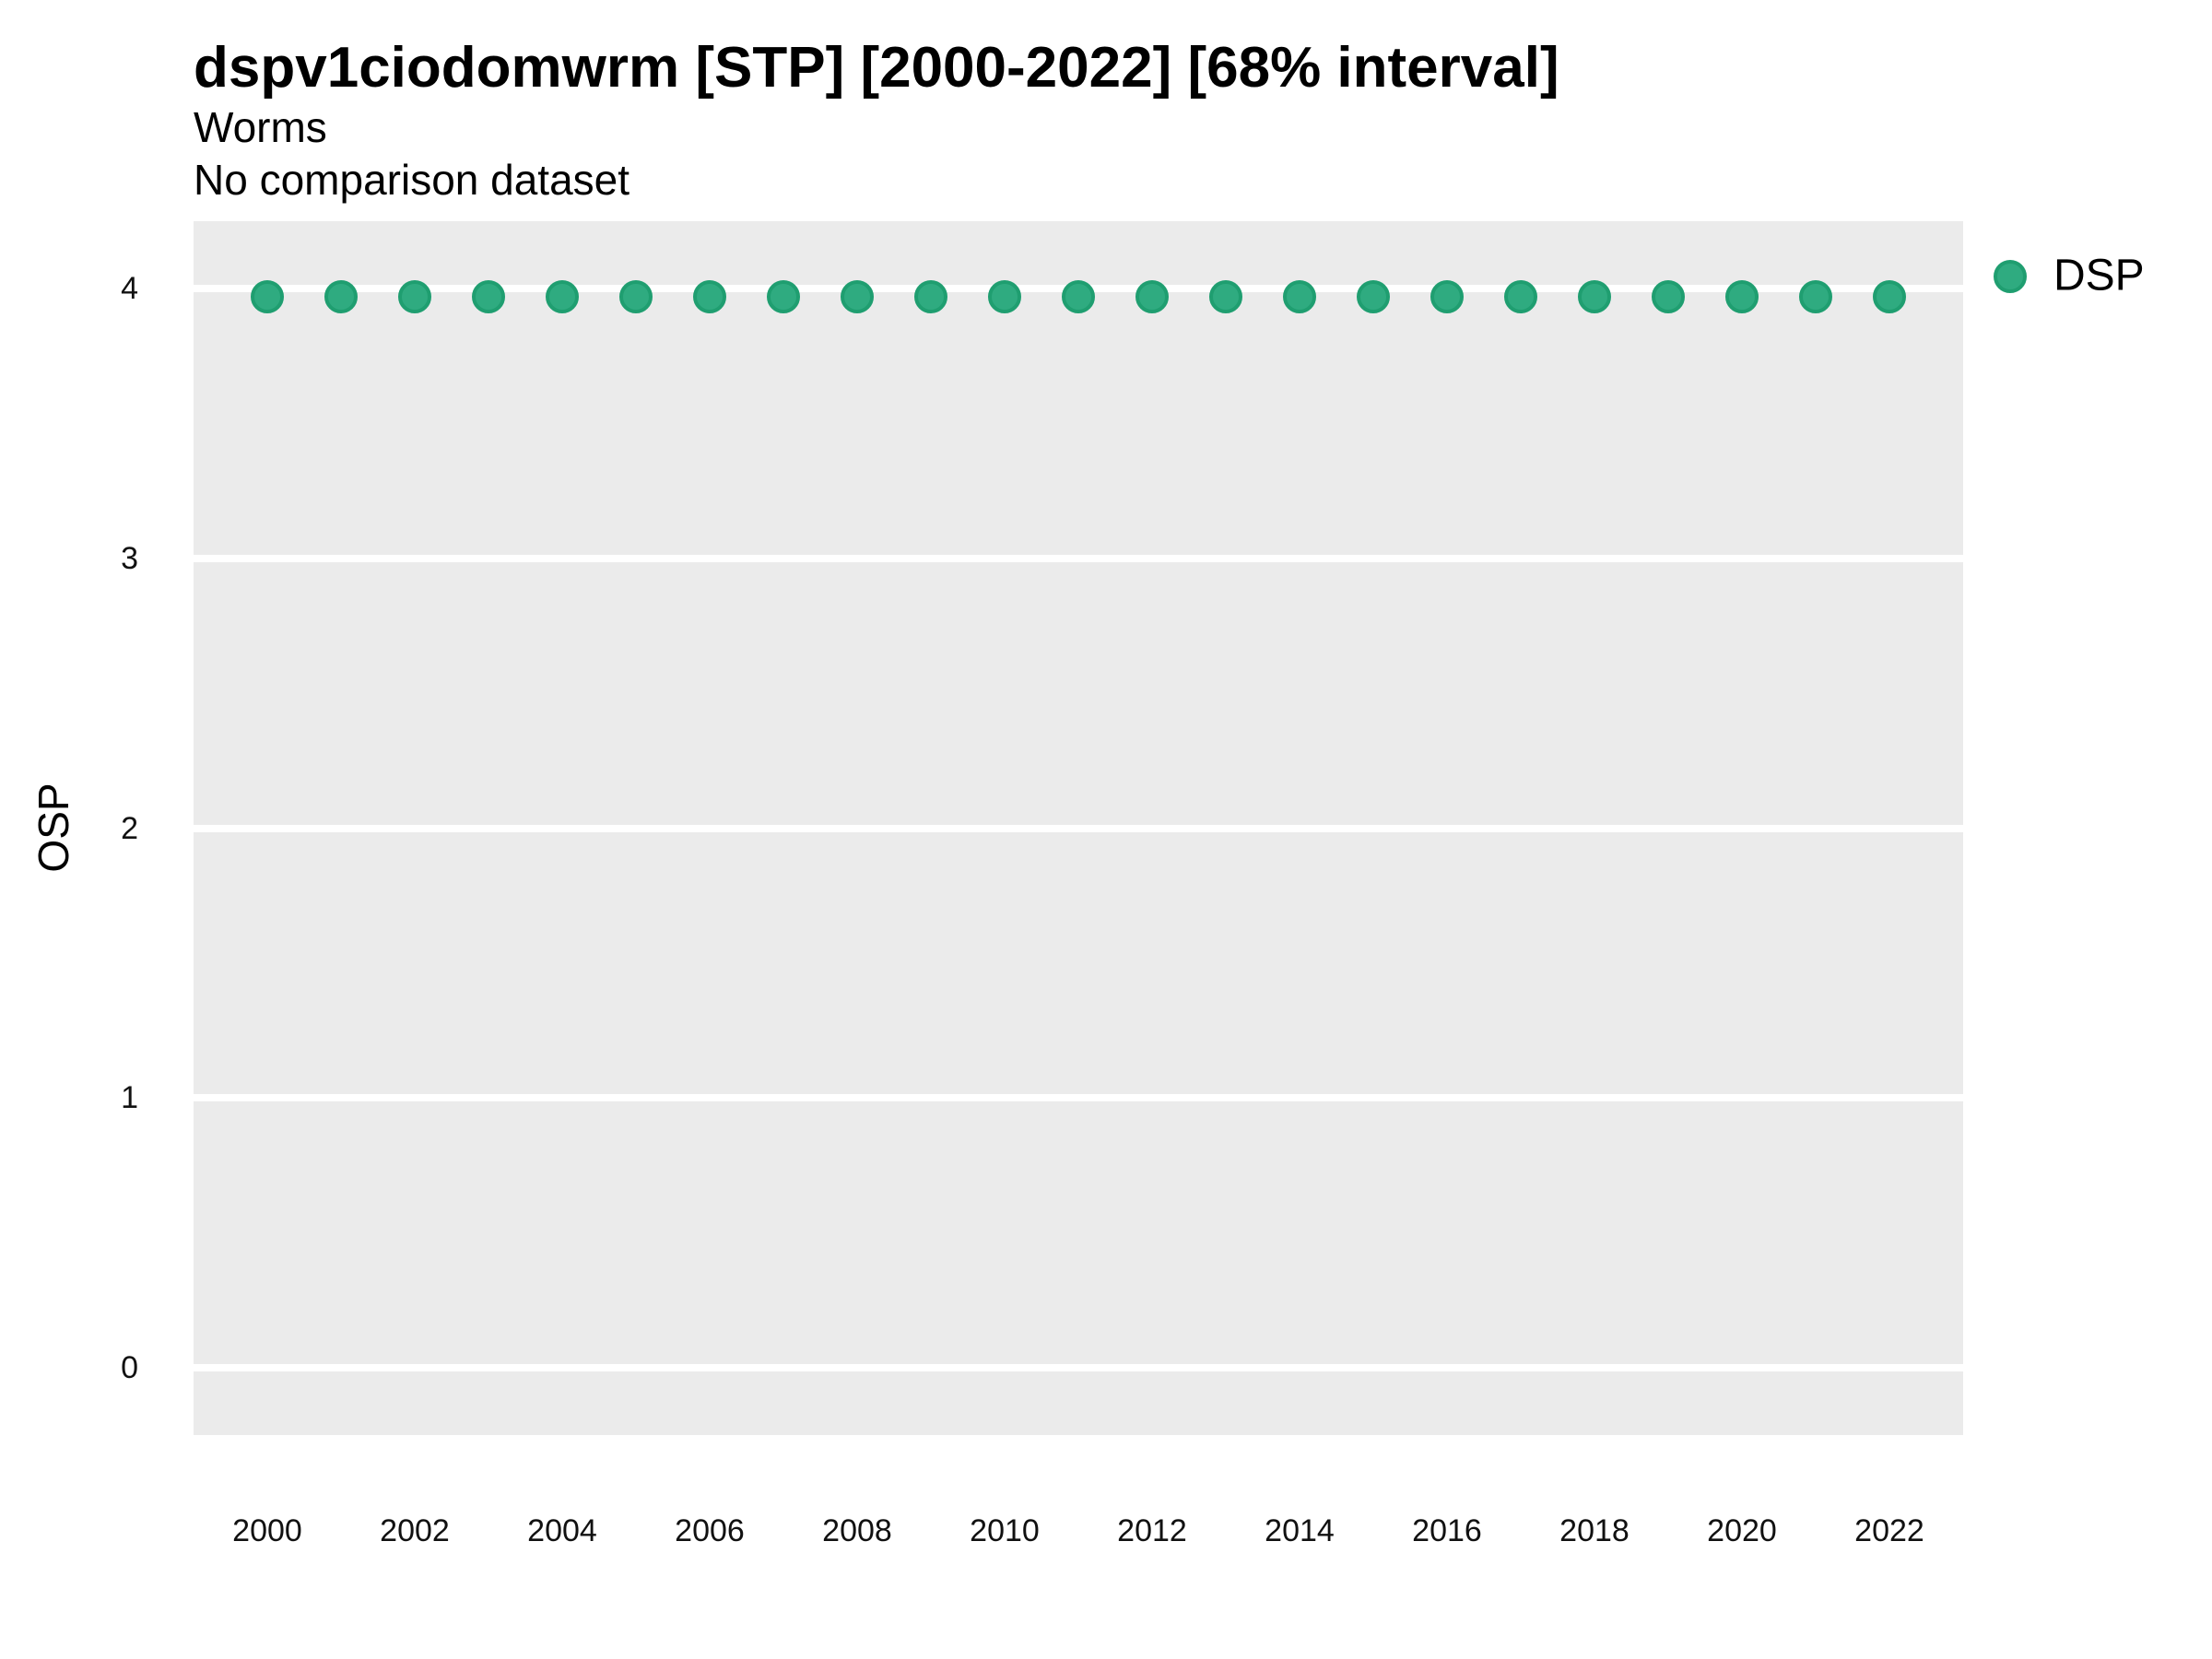 The height and width of the screenshot is (1659, 2212). What do you see at coordinates (267, 1530) in the screenshot?
I see `x-tick-label: 2000` at bounding box center [267, 1530].